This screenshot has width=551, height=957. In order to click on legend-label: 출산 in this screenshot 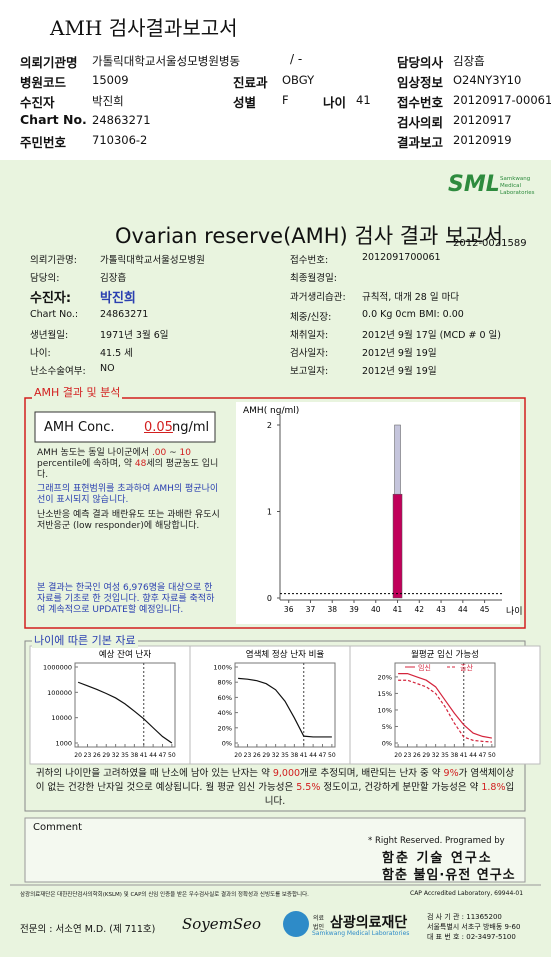, I will do `click(466, 667)`.